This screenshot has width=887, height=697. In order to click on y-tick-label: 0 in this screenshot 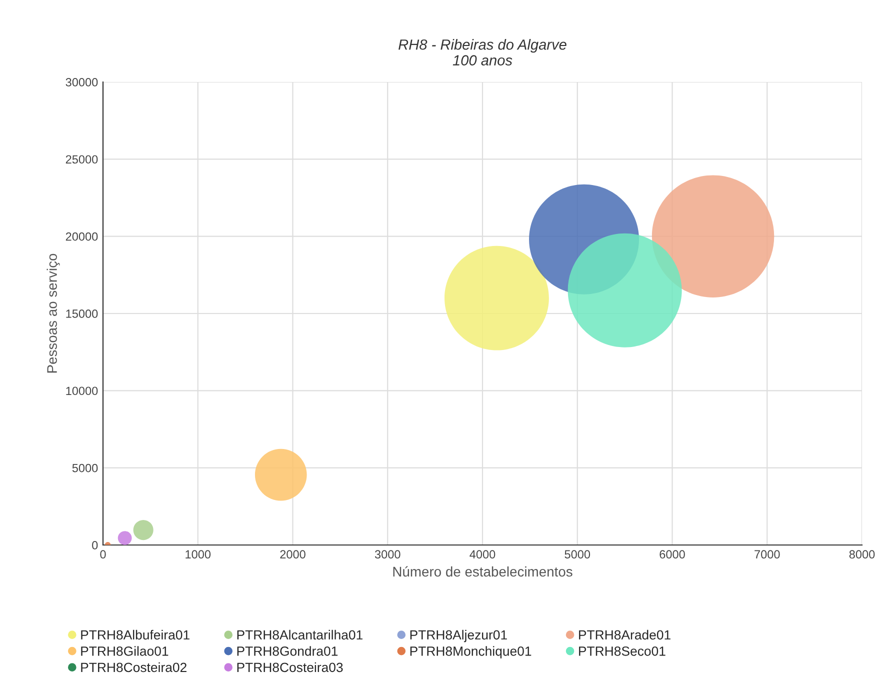, I will do `click(95, 545)`.